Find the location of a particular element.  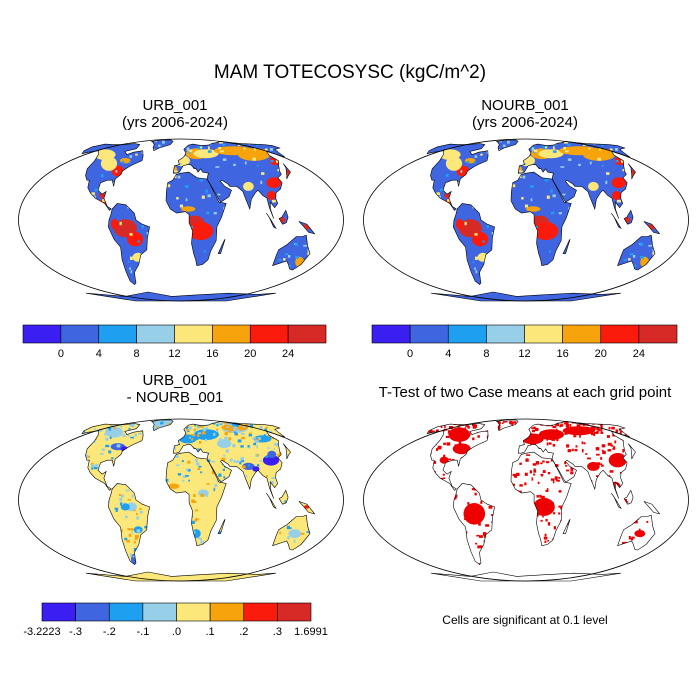

panel-title-nourb-name: NOURB_001 is located at coordinates (525, 105).